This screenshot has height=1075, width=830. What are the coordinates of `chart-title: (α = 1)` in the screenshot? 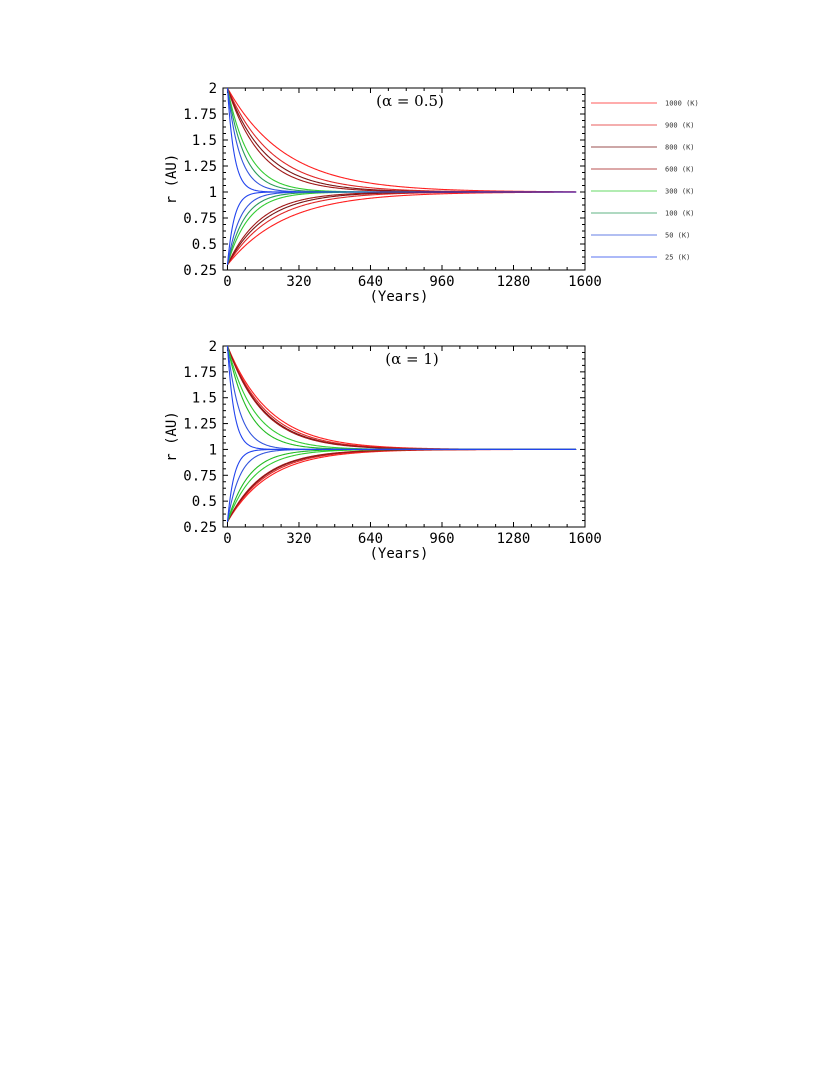 It's located at (411, 359).